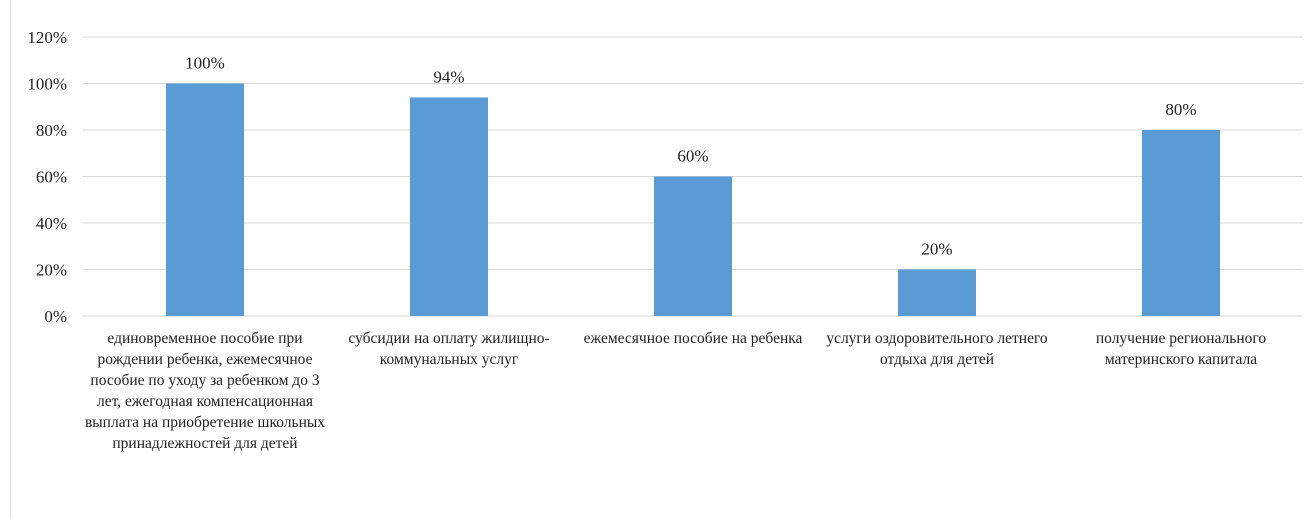 The height and width of the screenshot is (518, 1310). What do you see at coordinates (448, 76) in the screenshot?
I see `data-label: 94%` at bounding box center [448, 76].